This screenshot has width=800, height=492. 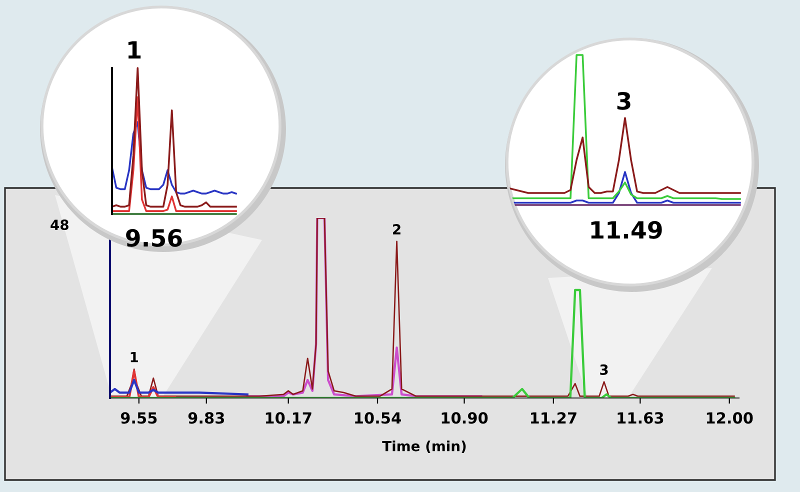 What do you see at coordinates (134, 50) in the screenshot?
I see `text: 1` at bounding box center [134, 50].